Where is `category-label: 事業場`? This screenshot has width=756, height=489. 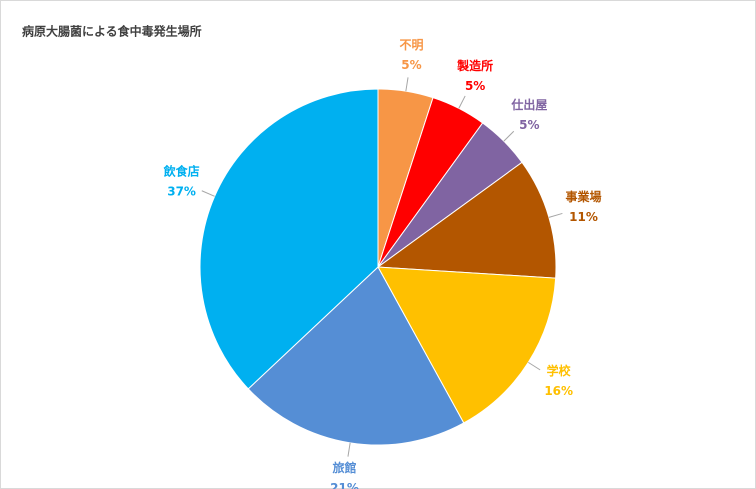 category-label: 事業場 is located at coordinates (583, 196).